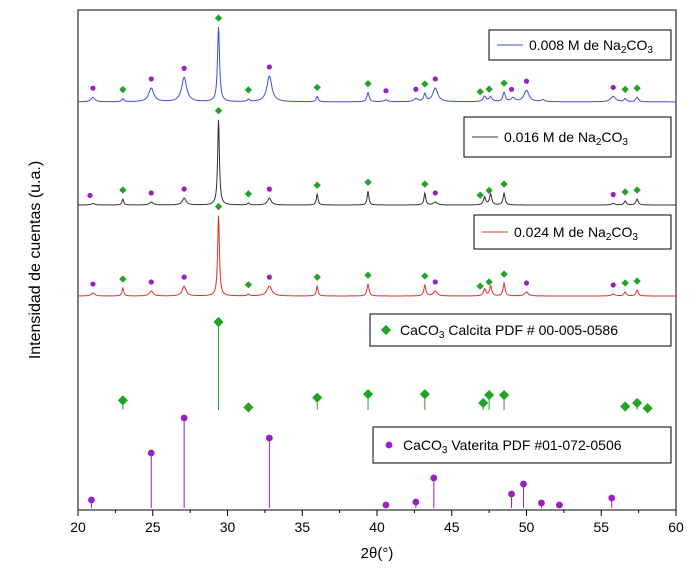 Image resolution: width=700 pixels, height=581 pixels. I want to click on x-axis-label: 2θ(°), so click(377, 553).